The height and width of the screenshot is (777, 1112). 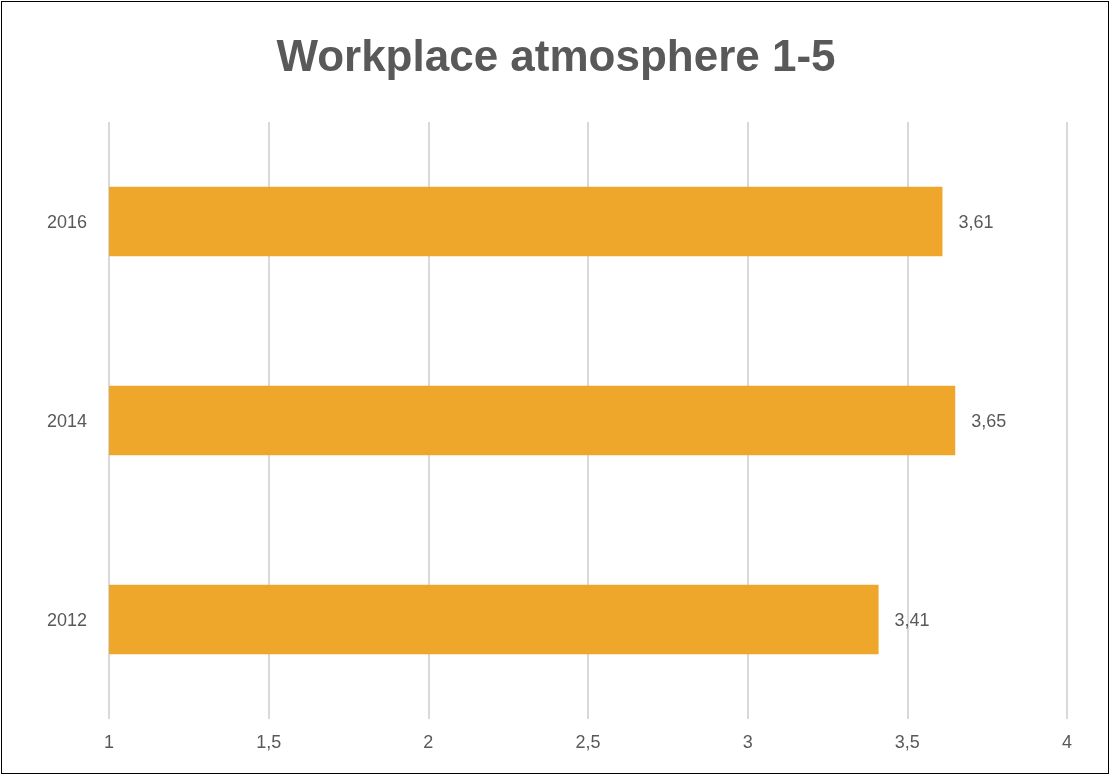 I want to click on x-tick-label: 2, so click(x=428, y=742).